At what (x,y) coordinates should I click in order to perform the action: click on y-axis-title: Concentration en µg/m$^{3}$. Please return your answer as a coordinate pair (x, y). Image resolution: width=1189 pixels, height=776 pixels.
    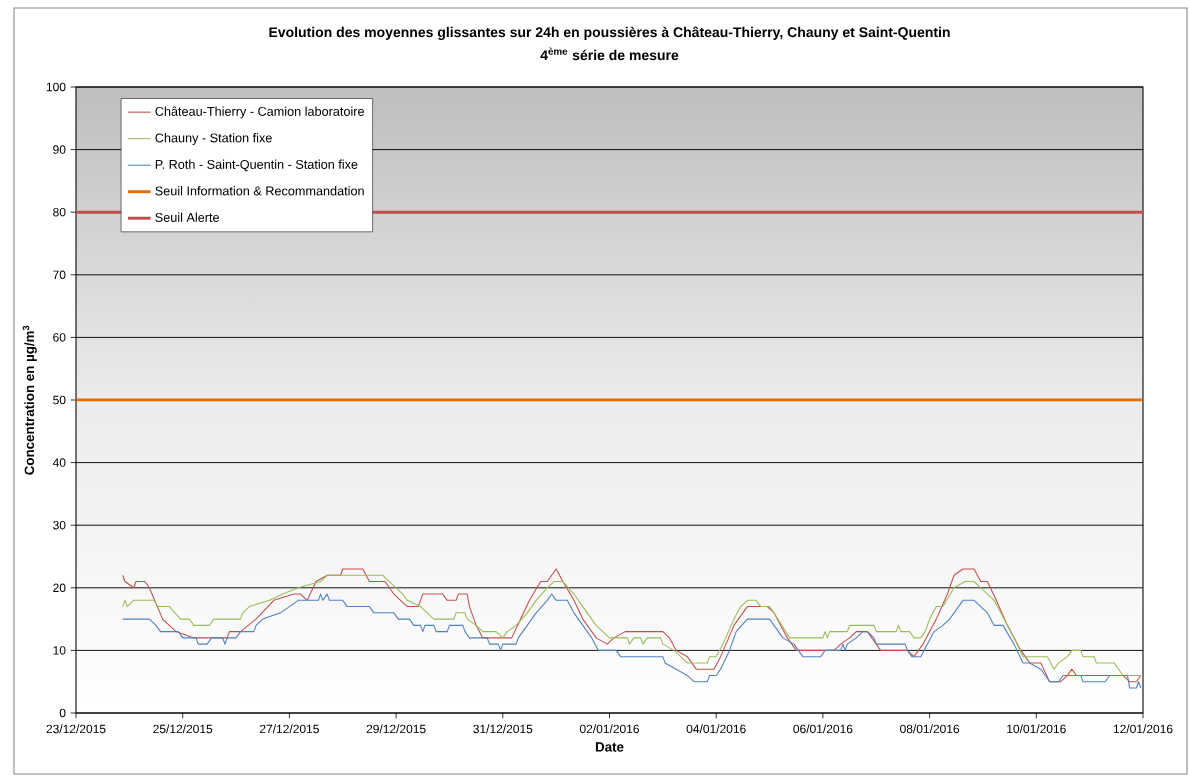
    Looking at the image, I should click on (29, 400).